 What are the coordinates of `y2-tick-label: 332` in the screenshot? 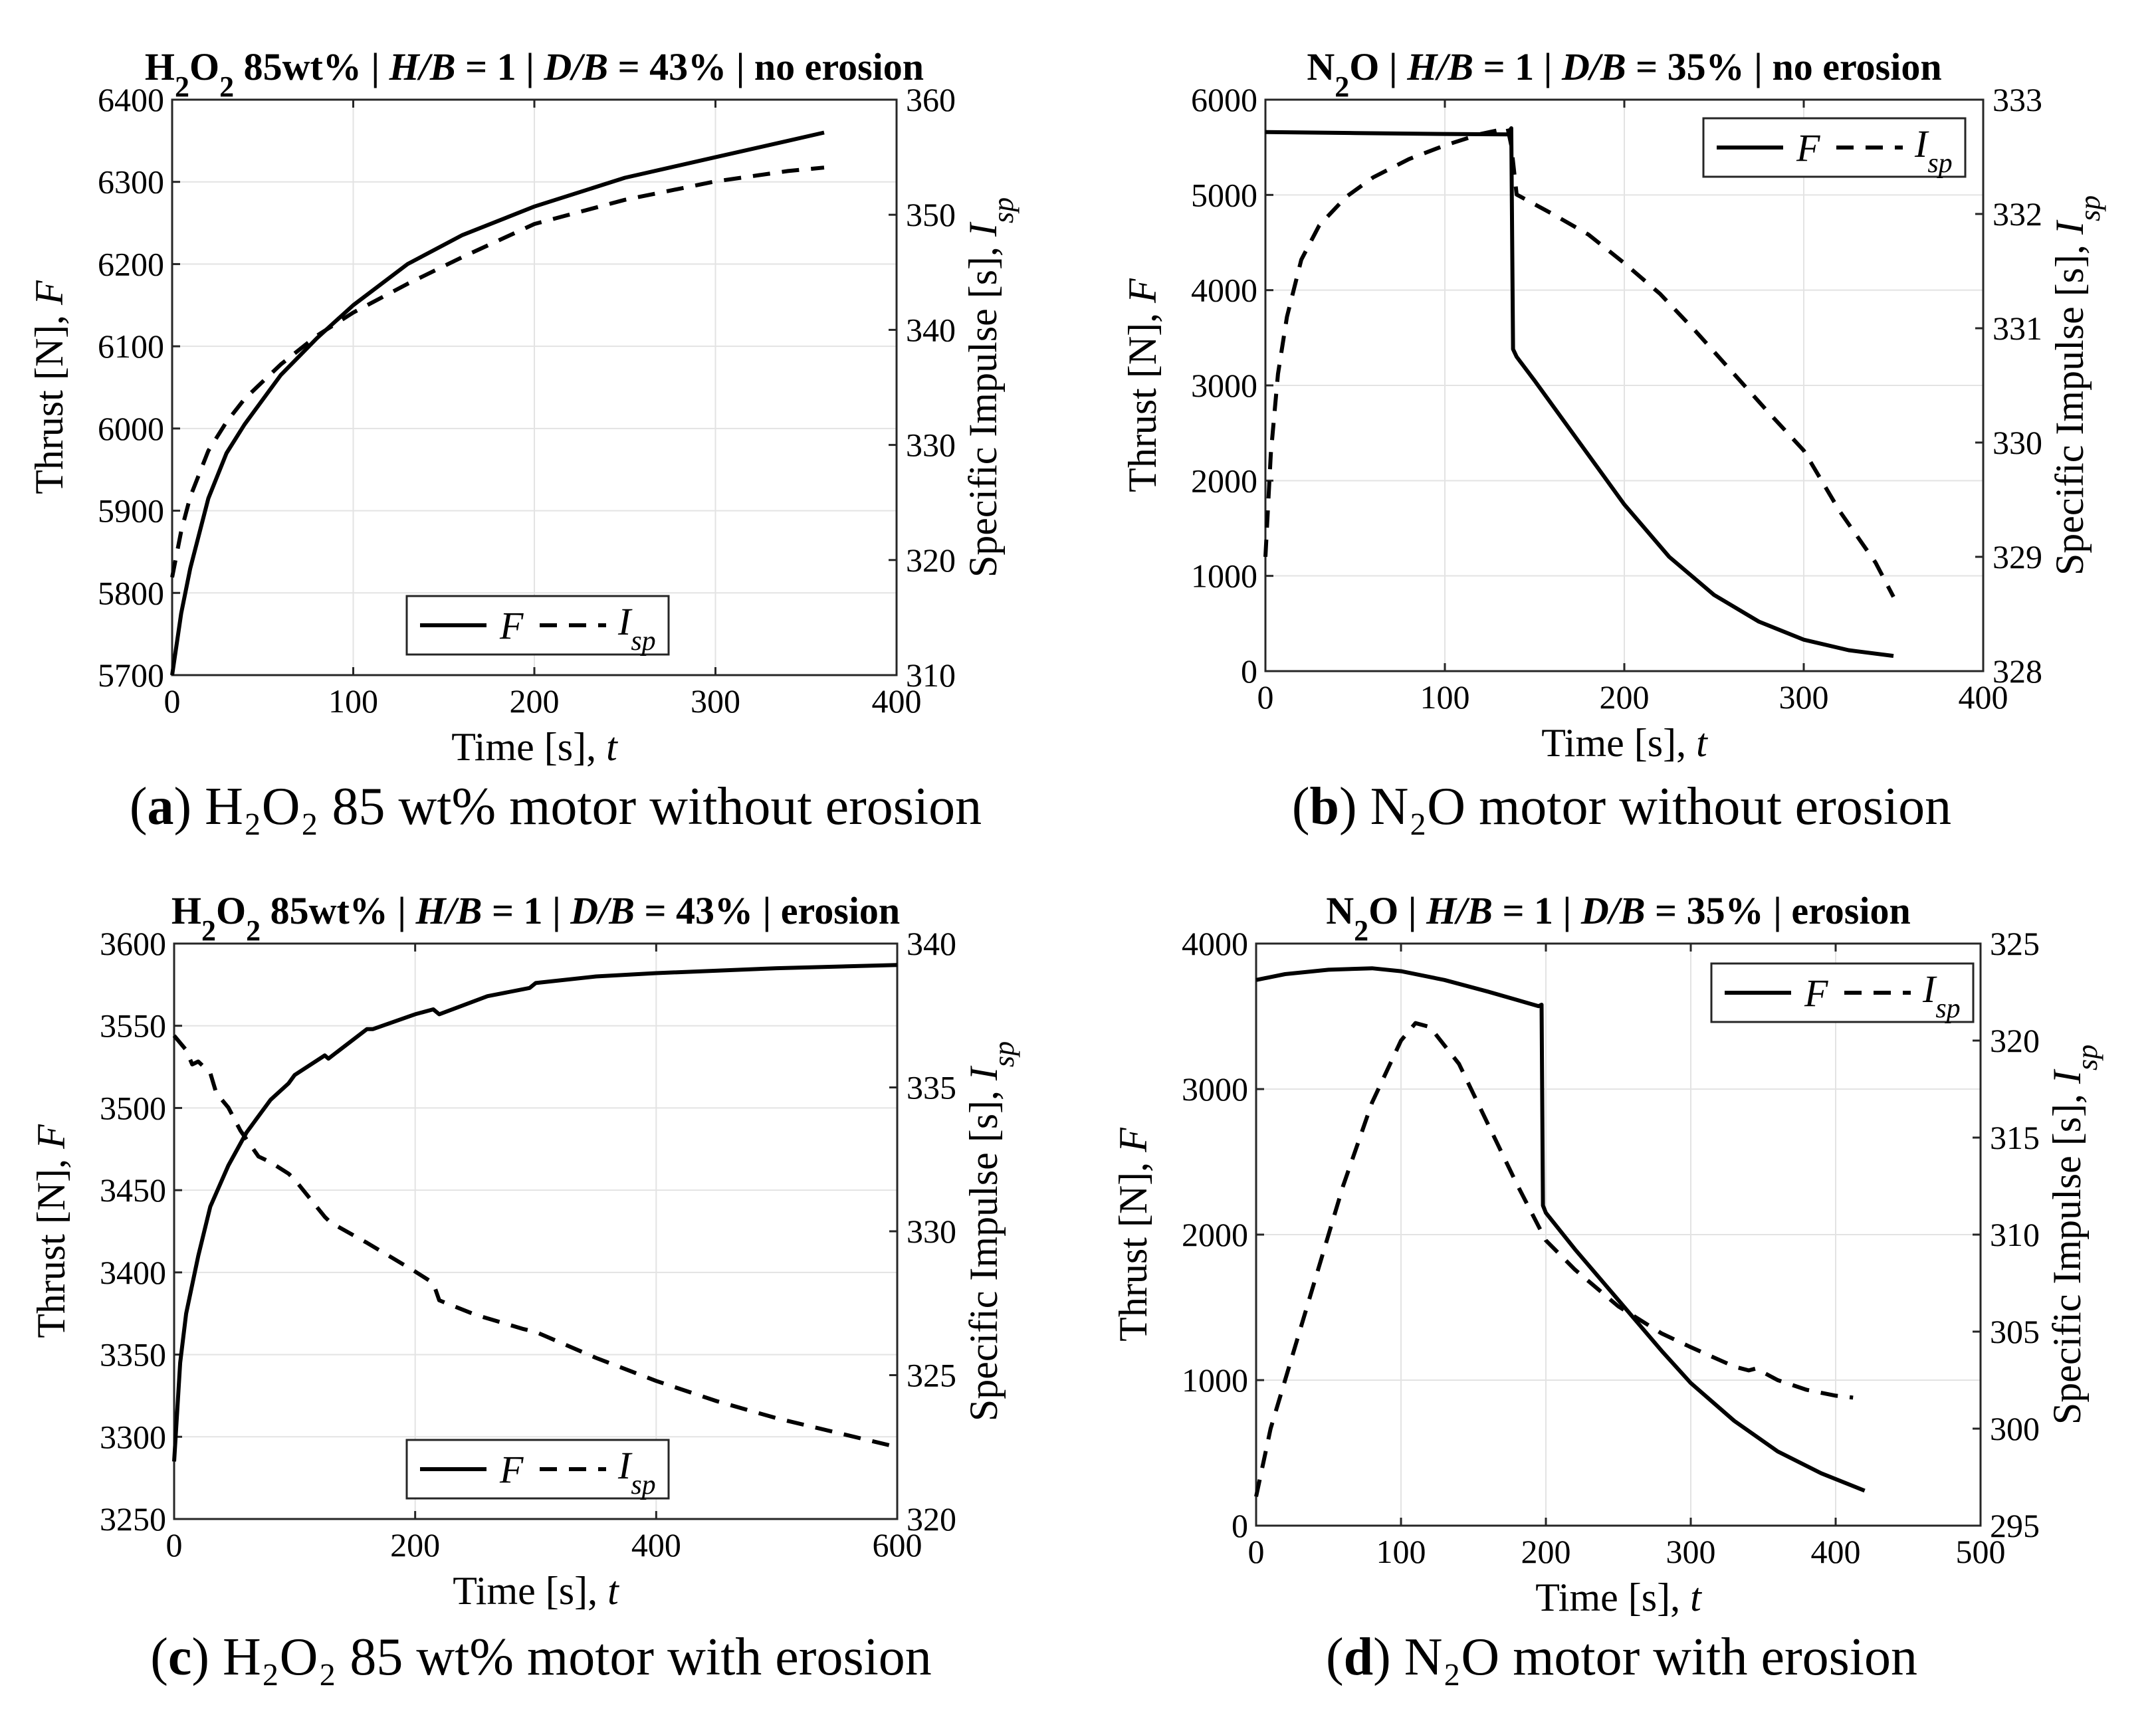 It's located at (2017, 214).